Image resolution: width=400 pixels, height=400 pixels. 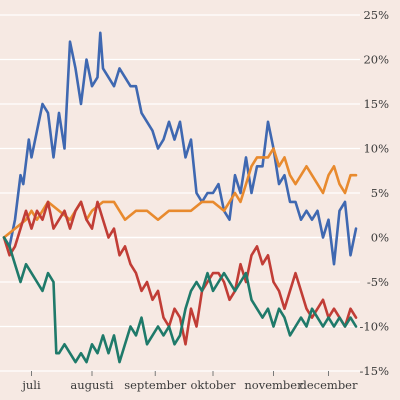 I want to click on y-tick-label: 25%, so click(x=376, y=15).